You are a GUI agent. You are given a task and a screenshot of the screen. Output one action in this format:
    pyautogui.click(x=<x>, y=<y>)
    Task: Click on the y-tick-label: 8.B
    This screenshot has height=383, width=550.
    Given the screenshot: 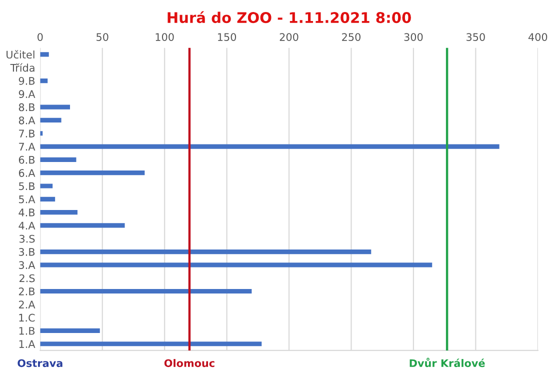 What is the action you would take?
    pyautogui.click(x=26, y=107)
    